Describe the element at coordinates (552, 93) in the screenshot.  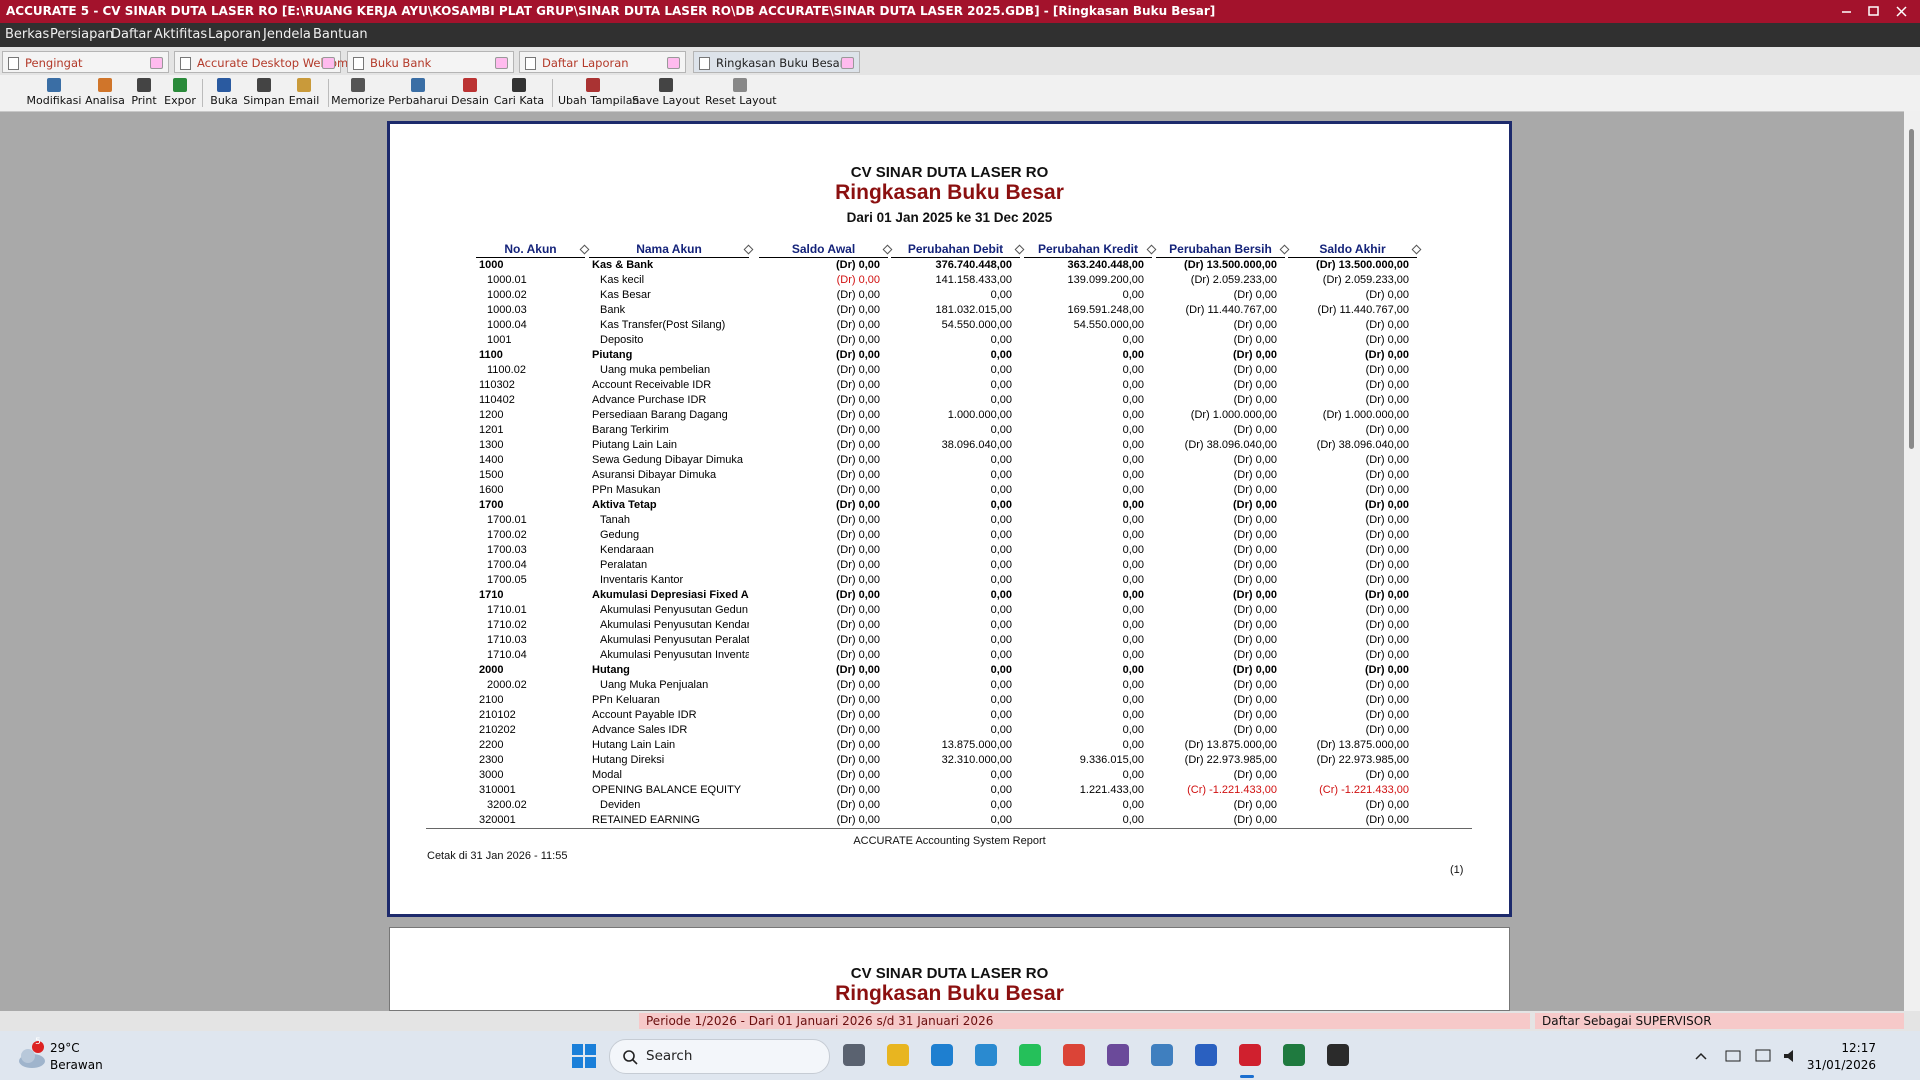
I see `toolbar-separator` at that location.